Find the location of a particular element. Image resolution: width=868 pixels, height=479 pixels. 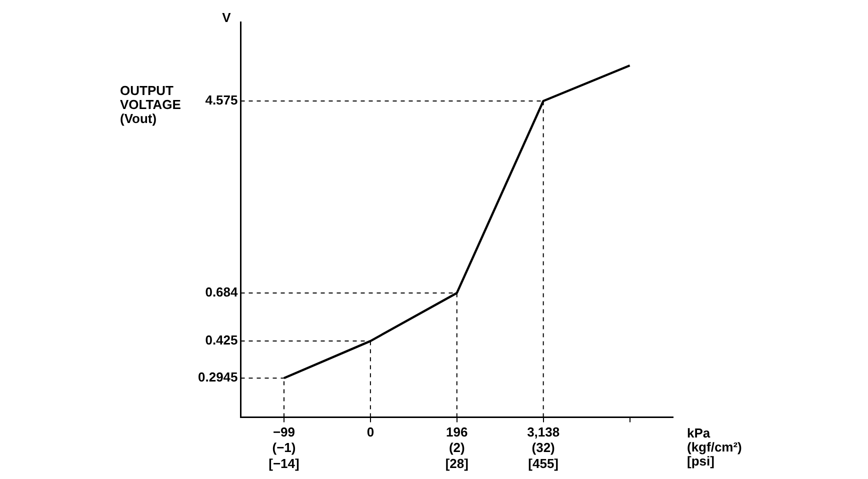

y-tick-label: 0.425 is located at coordinates (221, 340).